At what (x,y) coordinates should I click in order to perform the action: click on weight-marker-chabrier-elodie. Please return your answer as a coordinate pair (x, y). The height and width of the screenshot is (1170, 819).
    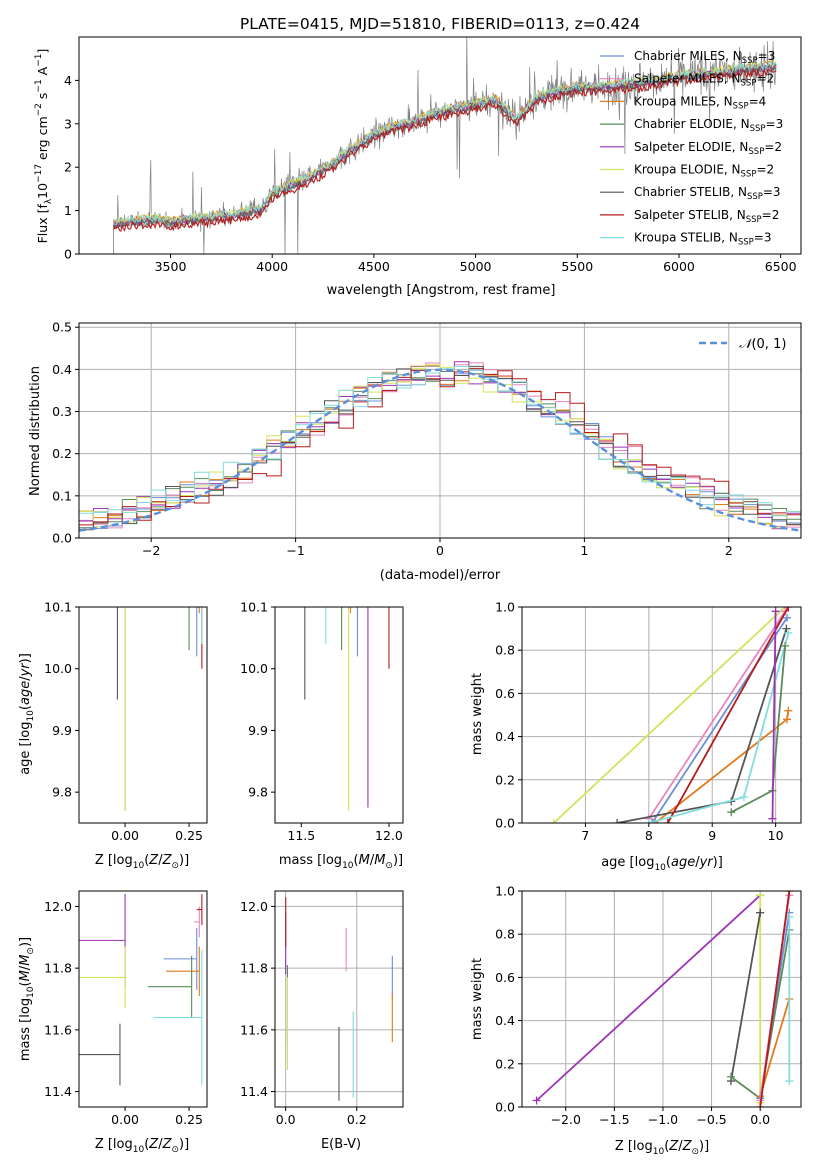
    Looking at the image, I should click on (785, 645).